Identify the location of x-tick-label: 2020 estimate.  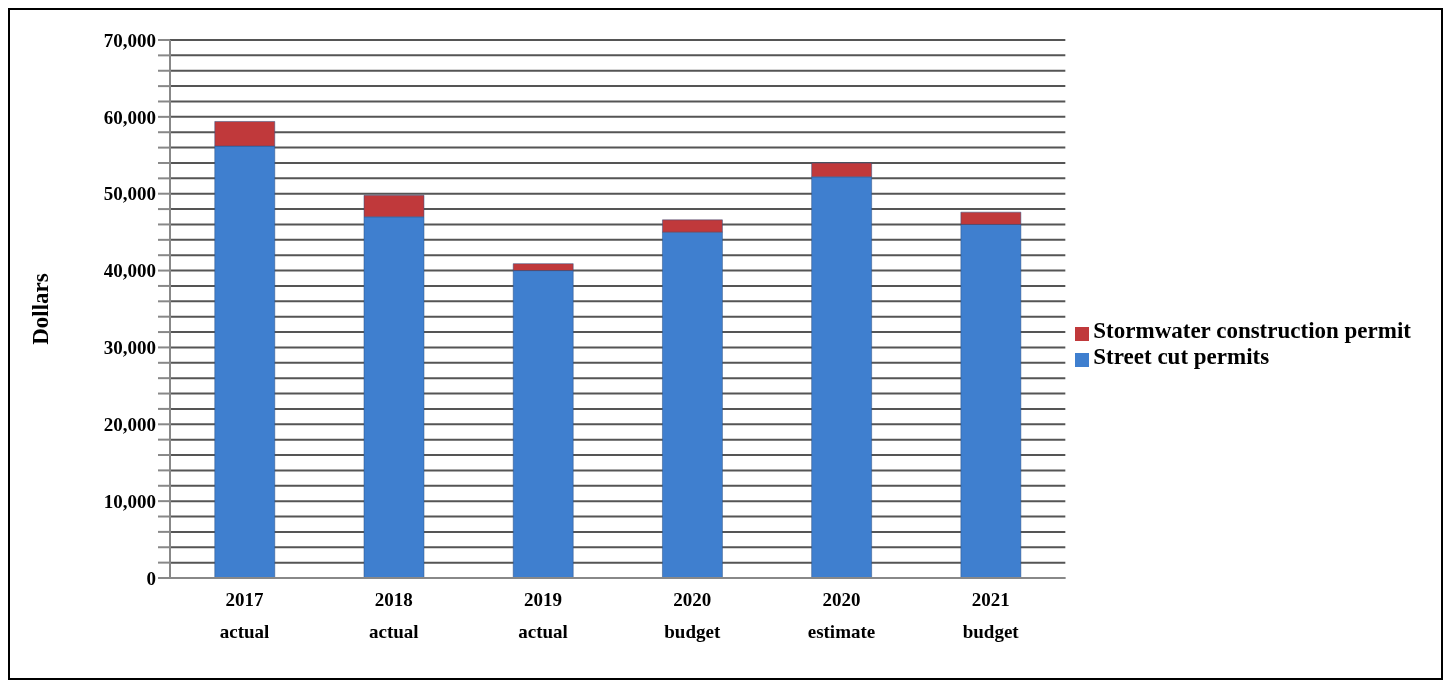
(841, 615).